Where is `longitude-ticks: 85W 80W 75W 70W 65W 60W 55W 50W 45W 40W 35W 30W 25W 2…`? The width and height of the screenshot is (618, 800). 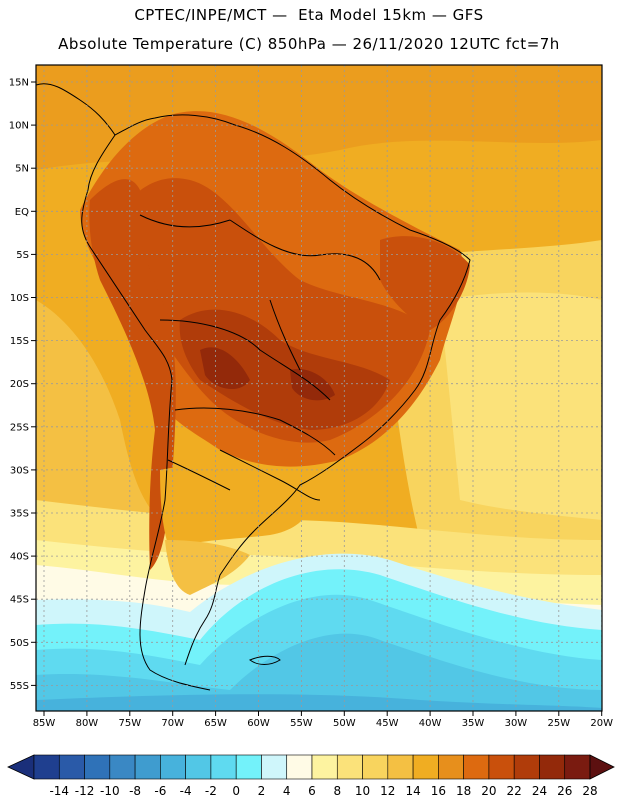 longitude-ticks: 85W 80W 75W 70W 65W 60W 55W 50W 45W 40W 35W 30W 25W 2… is located at coordinates (323, 720).